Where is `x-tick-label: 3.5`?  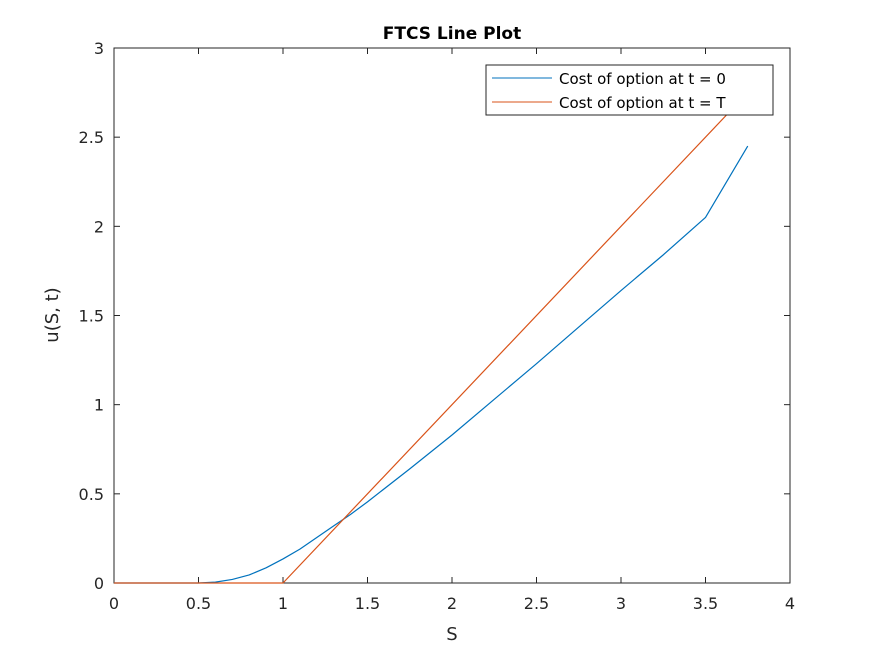
x-tick-label: 3.5 is located at coordinates (705, 603).